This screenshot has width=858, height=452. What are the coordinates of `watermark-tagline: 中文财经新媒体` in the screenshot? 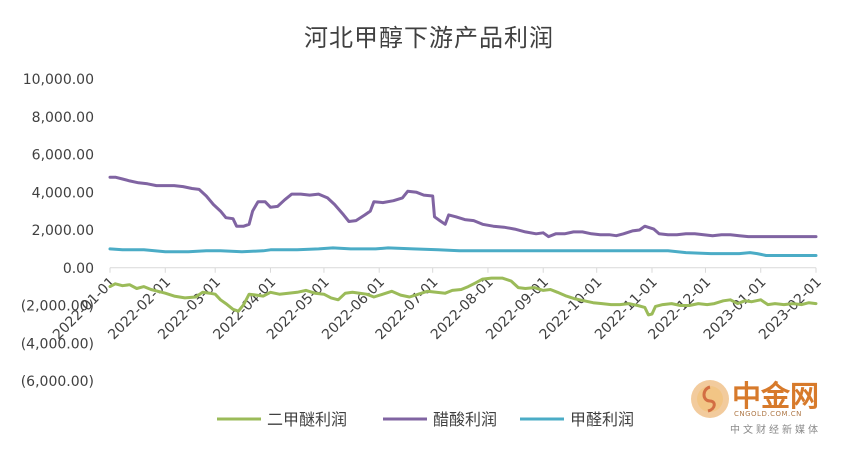 It's located at (775, 430).